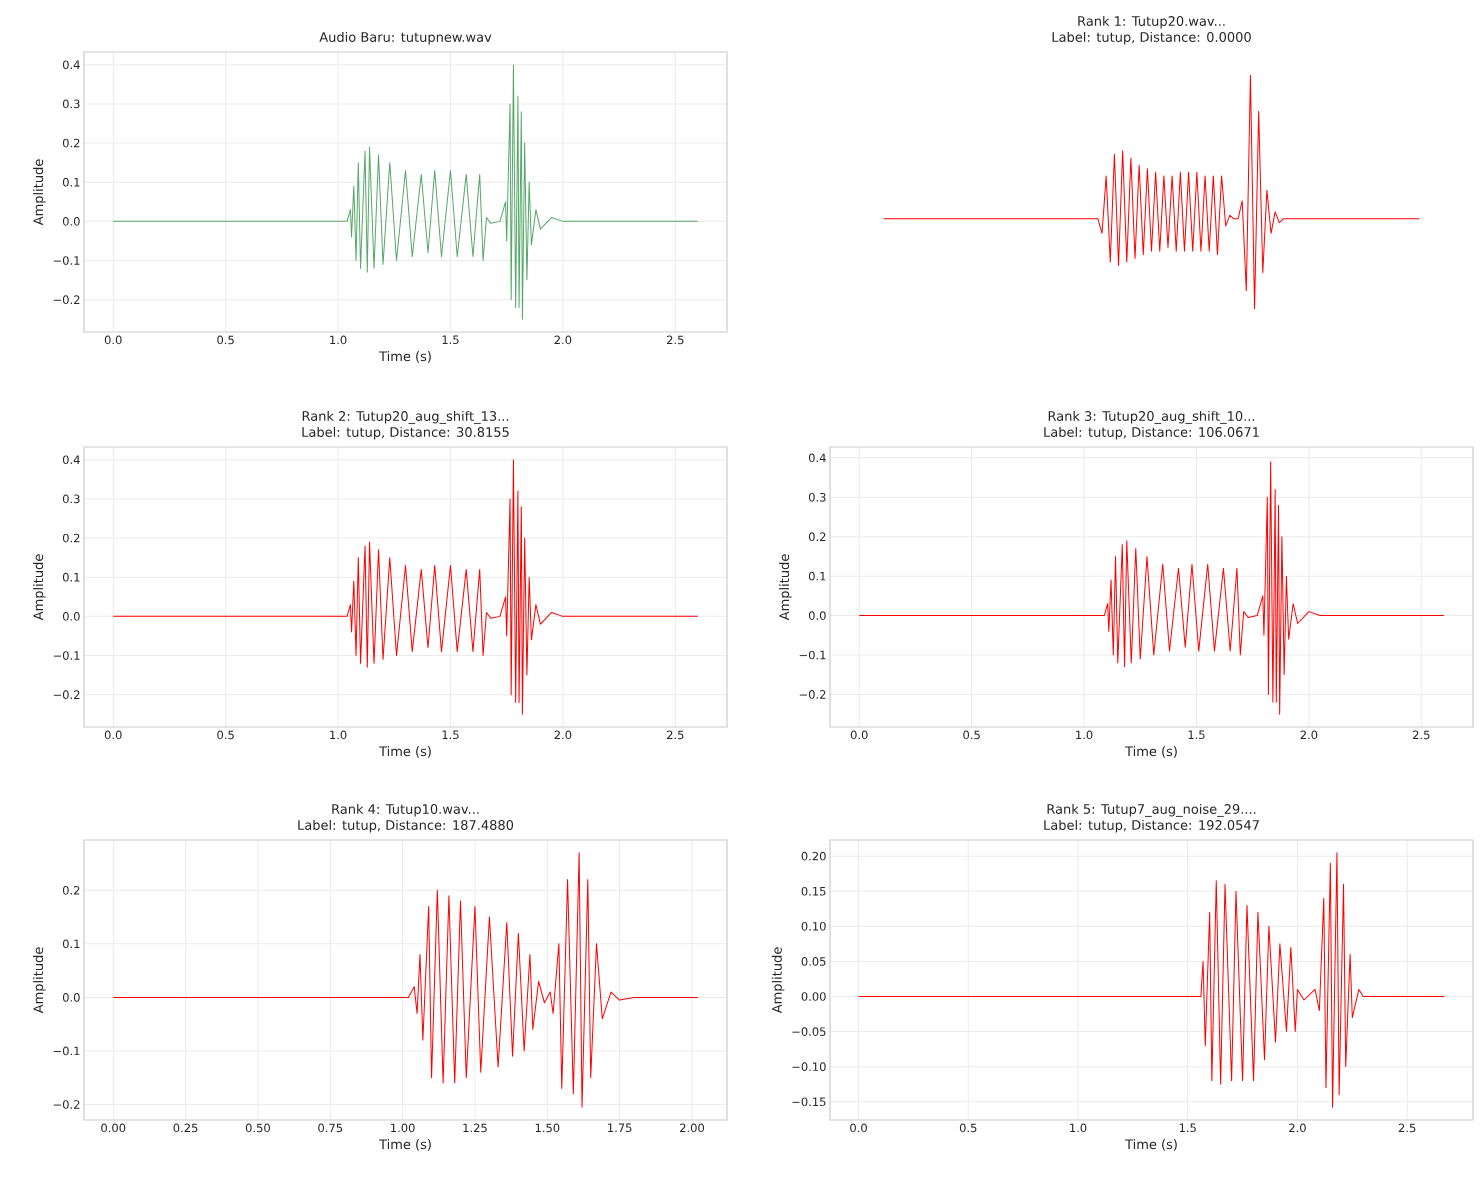 This screenshot has height=1183, width=1484. Describe the element at coordinates (547, 1128) in the screenshot. I see `x-tick-label: 1.50` at that location.